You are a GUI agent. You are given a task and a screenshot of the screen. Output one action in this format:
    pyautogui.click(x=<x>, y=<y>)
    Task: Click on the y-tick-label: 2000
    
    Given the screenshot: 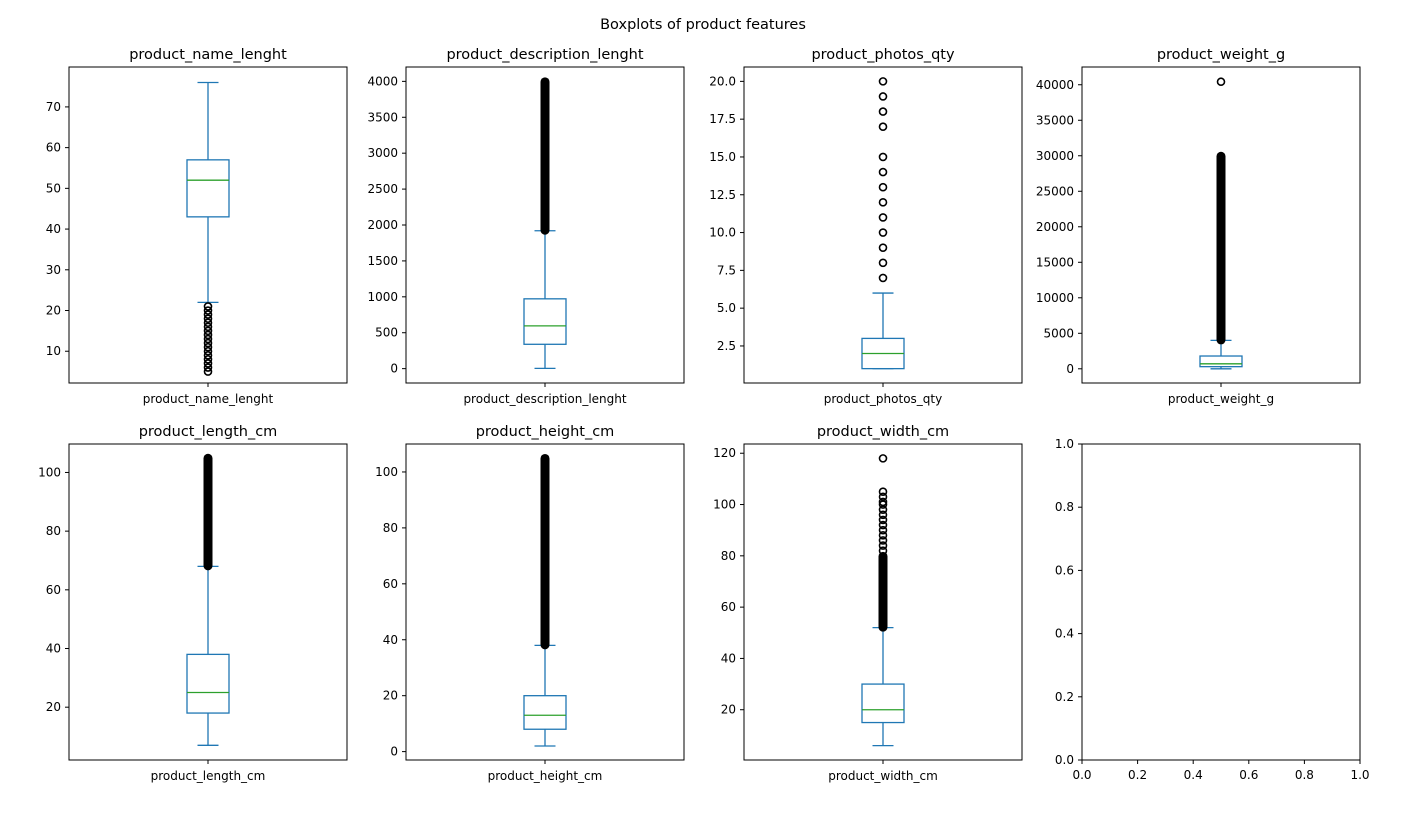 What is the action you would take?
    pyautogui.click(x=382, y=225)
    